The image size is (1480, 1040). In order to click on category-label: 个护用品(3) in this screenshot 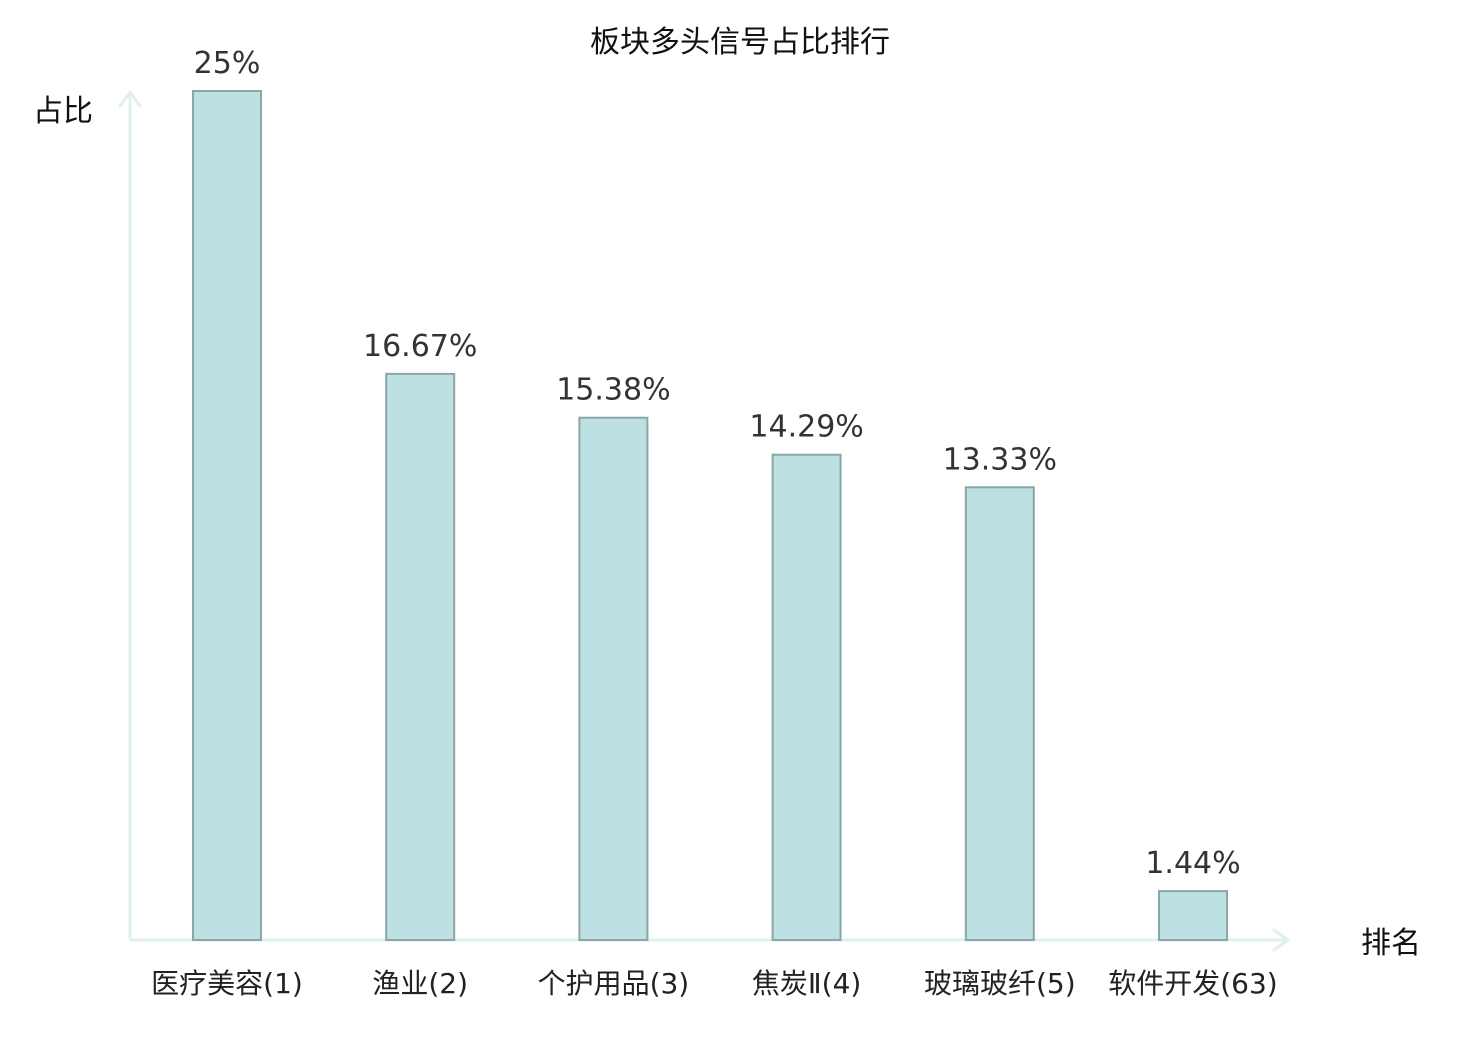, I will do `click(614, 983)`.